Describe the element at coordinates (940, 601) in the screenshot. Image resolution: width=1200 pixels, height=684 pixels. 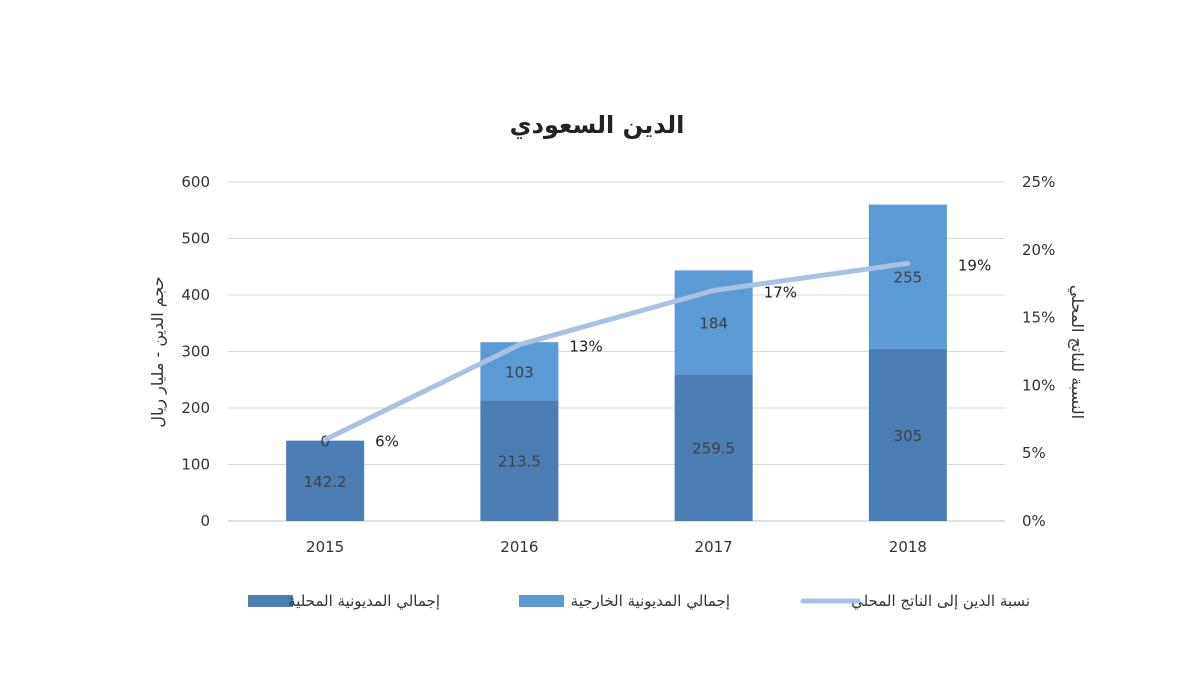
I see `legend-label: نسبة الدين إلى الناتج المحلي` at that location.